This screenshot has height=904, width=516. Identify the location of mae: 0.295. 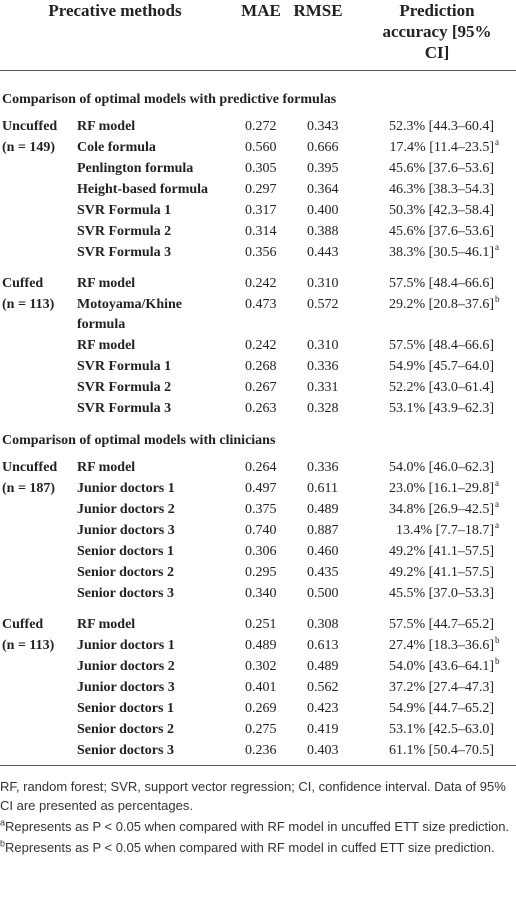
(261, 572).